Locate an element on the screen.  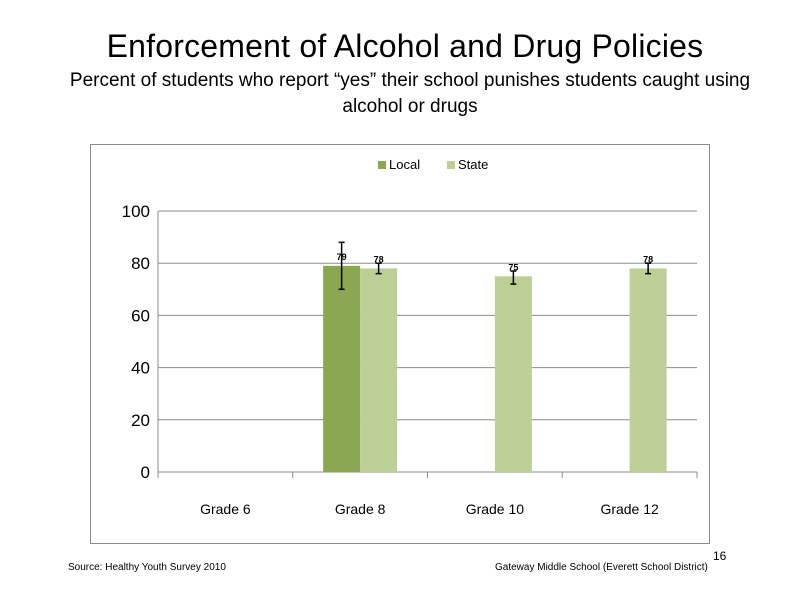
x-tick-label: Grade 8 is located at coordinates (360, 509).